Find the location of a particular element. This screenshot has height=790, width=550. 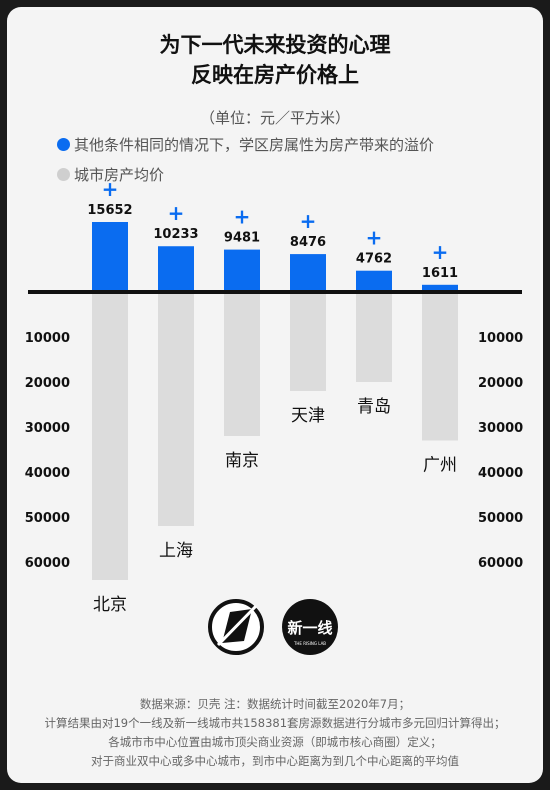

y-tick-label-right: 20000 is located at coordinates (500, 383).